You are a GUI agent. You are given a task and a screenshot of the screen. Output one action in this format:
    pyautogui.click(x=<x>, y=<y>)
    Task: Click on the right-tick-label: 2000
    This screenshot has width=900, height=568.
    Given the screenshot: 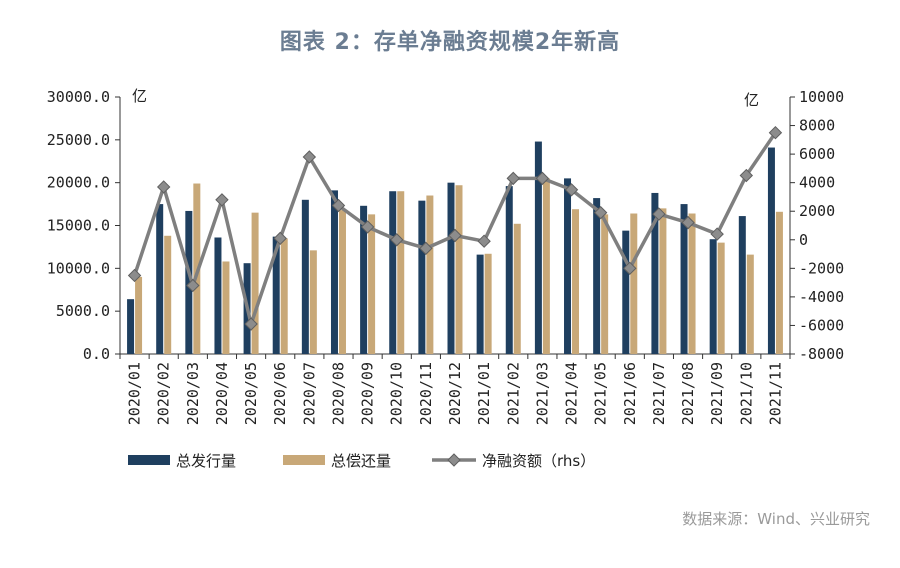 What is the action you would take?
    pyautogui.click(x=817, y=211)
    